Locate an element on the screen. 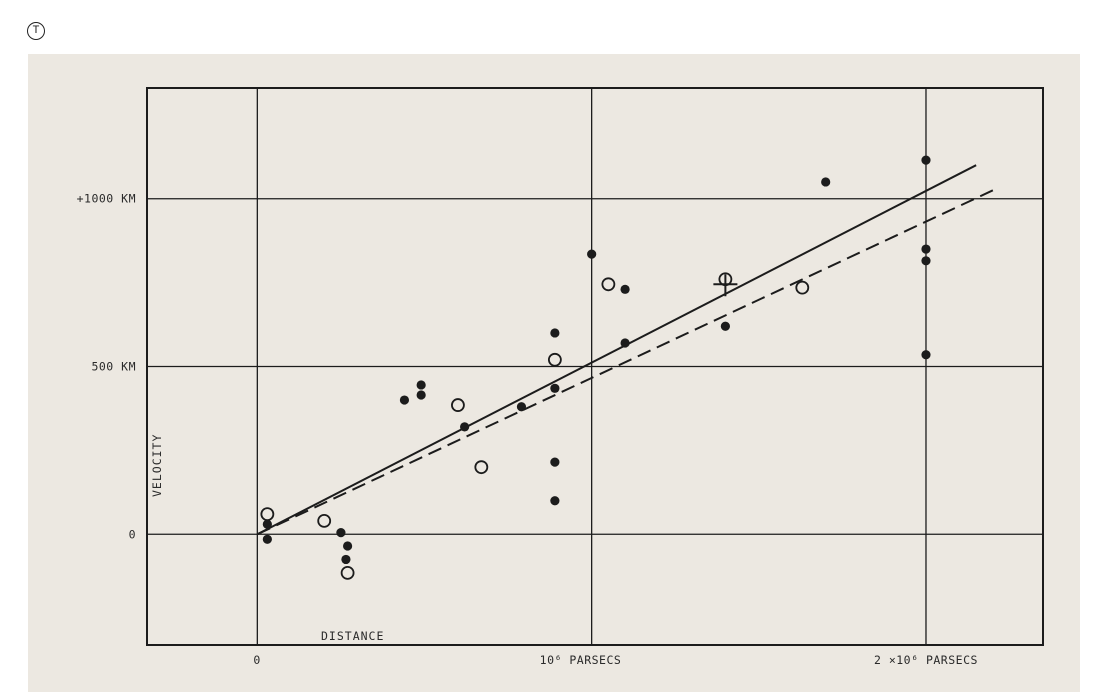 This screenshot has width=1102, height=692. y-tick-label-0: 0 is located at coordinates (132, 534).